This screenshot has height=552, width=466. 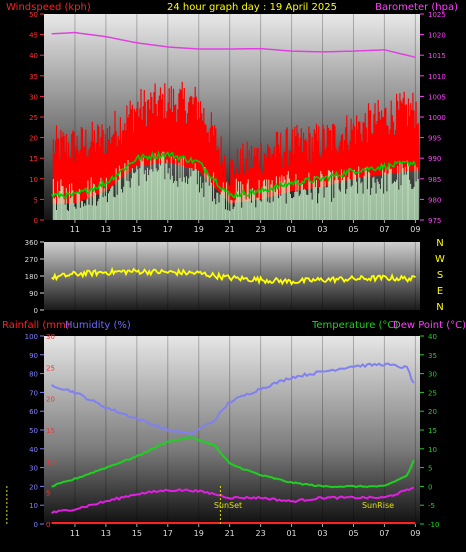 I want to click on compass-label: S, so click(x=440, y=275).